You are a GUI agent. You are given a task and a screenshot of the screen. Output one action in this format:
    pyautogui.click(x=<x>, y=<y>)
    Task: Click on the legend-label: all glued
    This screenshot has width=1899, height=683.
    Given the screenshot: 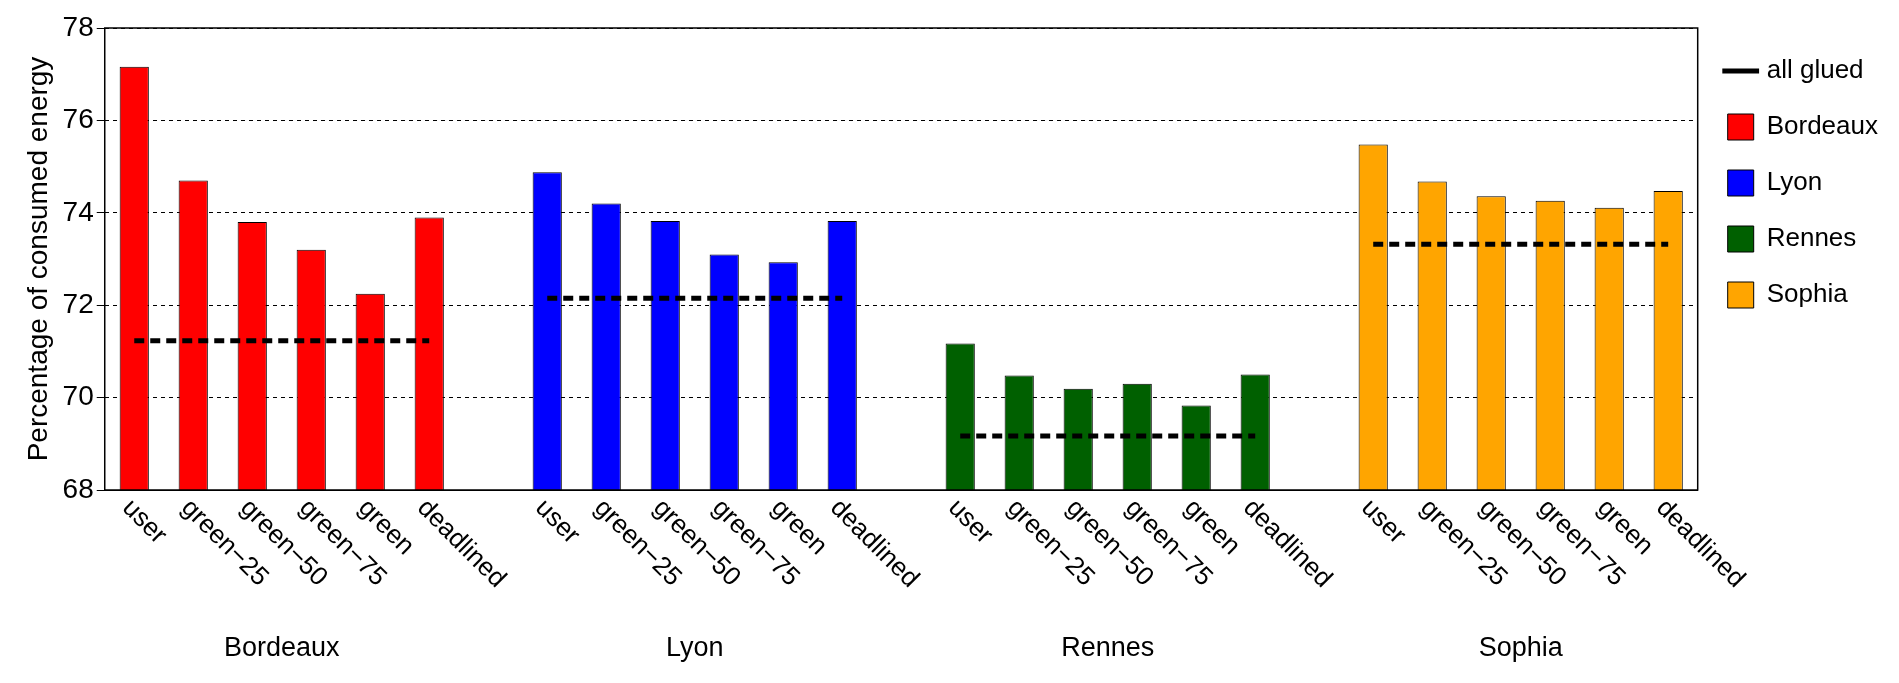 What is the action you would take?
    pyautogui.click(x=1815, y=69)
    